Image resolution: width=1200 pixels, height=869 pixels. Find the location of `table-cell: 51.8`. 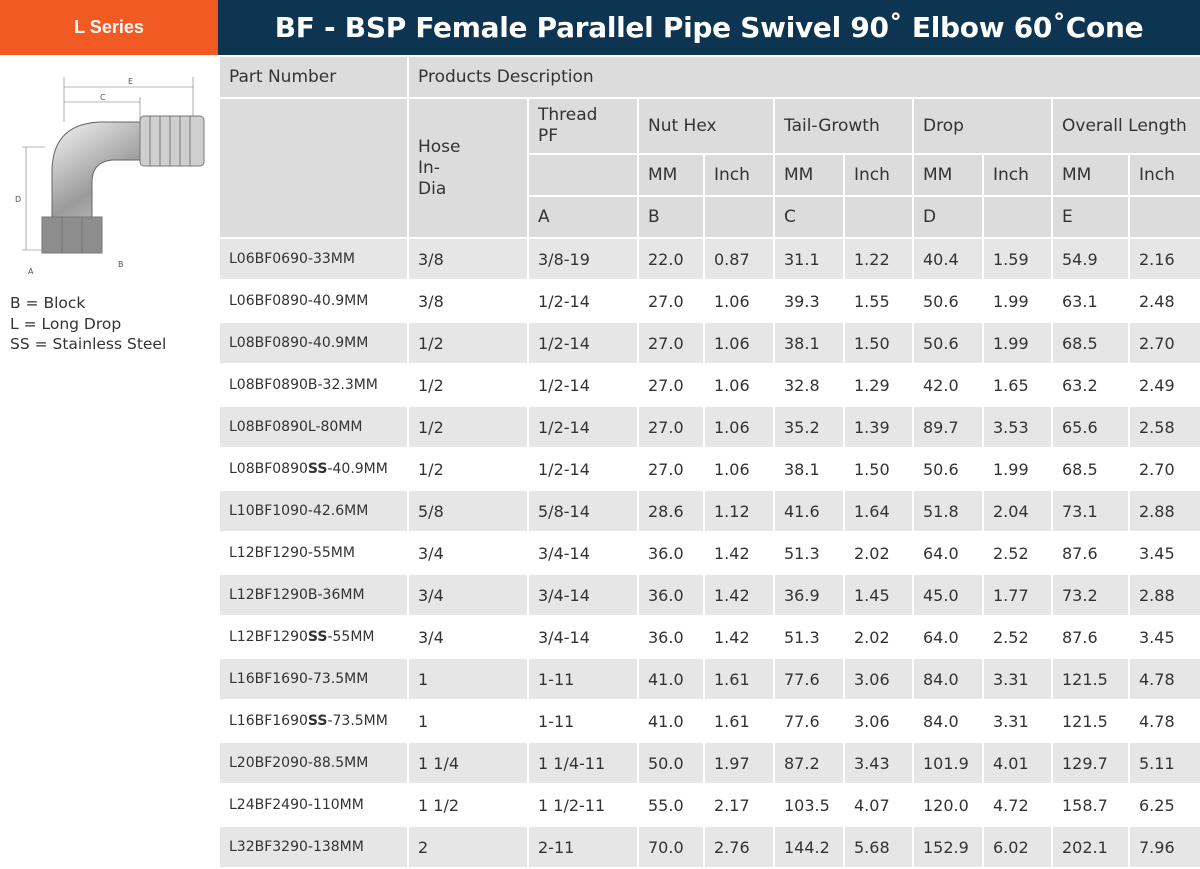

table-cell: 51.8 is located at coordinates (948, 511).